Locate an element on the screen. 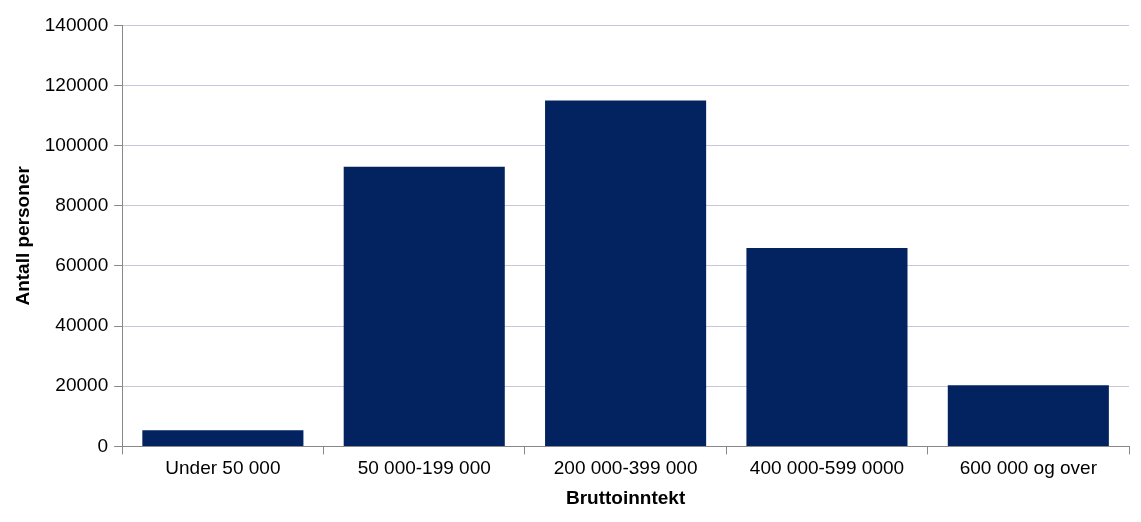 This screenshot has height=522, width=1141. x-tick-label: 600 000 og over is located at coordinates (1028, 468).